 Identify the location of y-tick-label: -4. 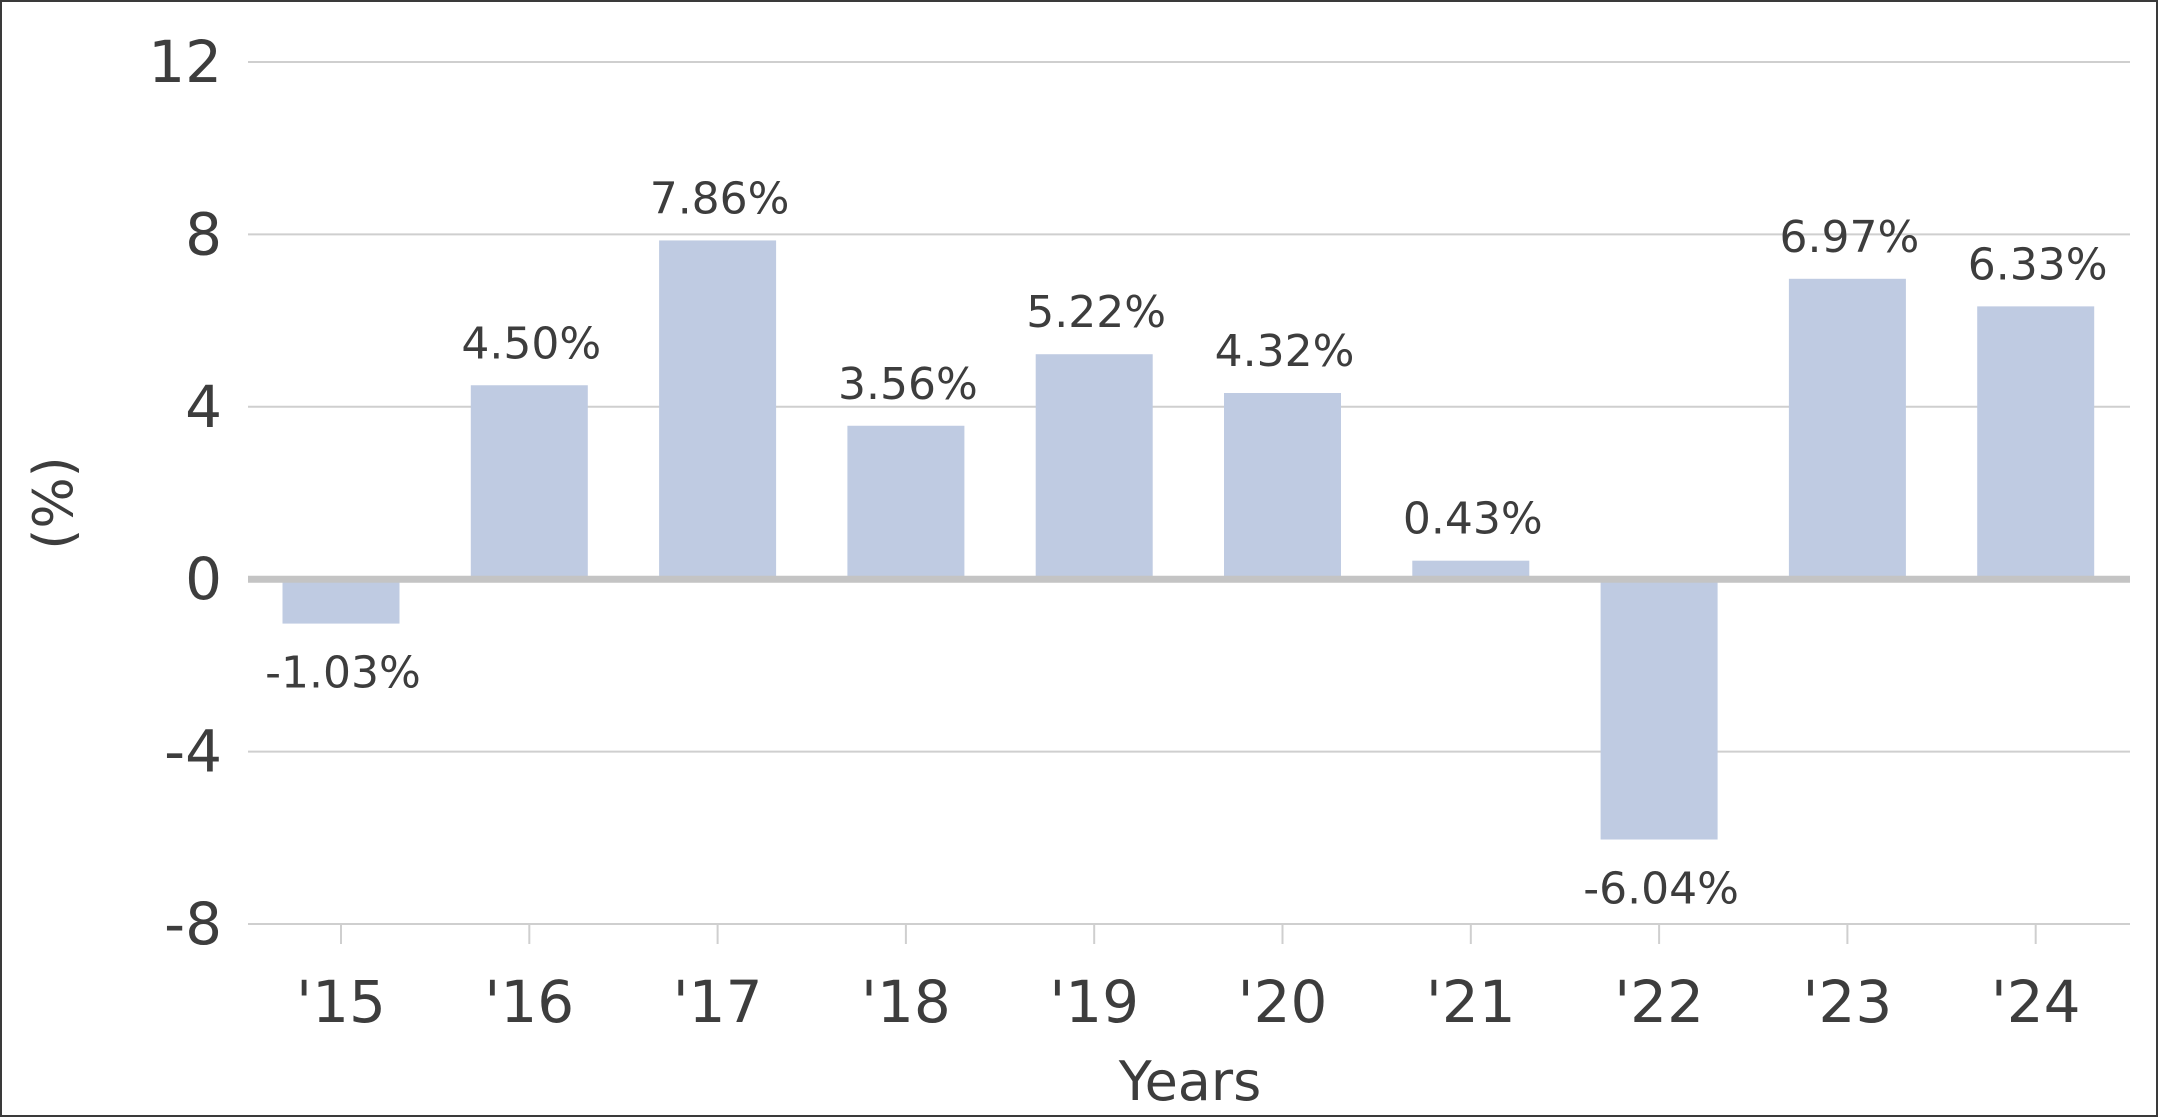
(193, 752).